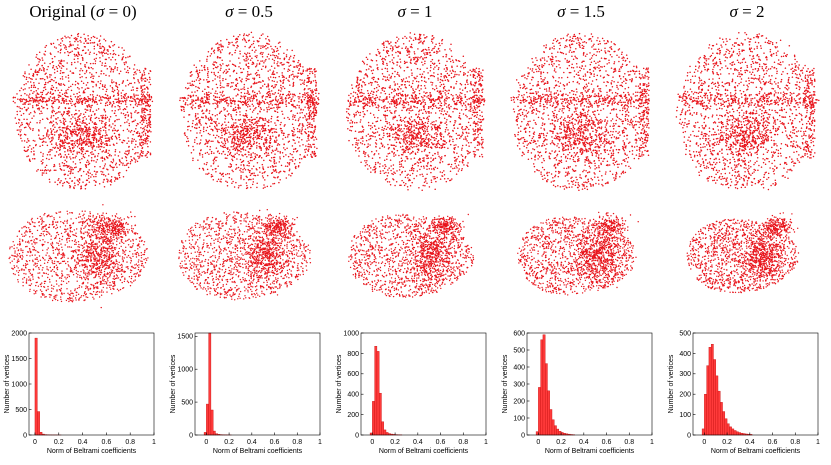 The image size is (831, 465). Describe the element at coordinates (751, 11) in the screenshot. I see `title-suffix: = 2` at that location.